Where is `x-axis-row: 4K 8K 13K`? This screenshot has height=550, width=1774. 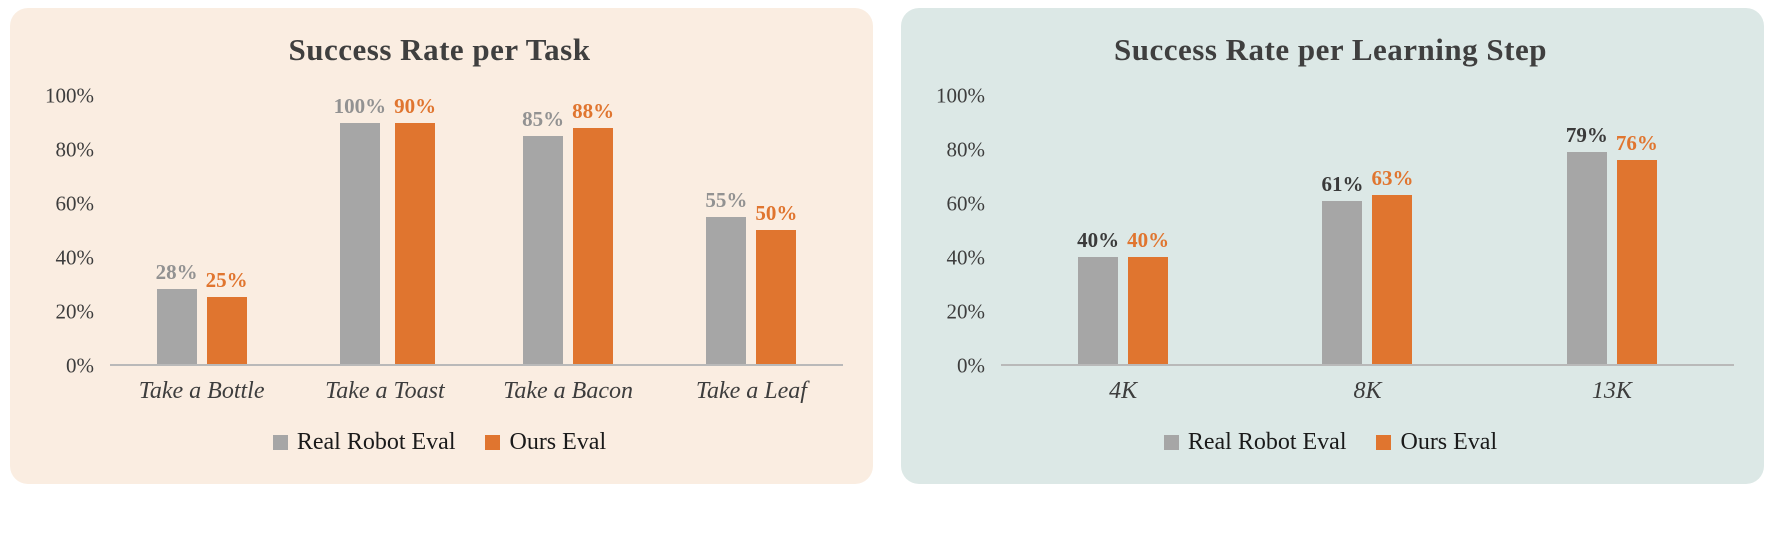 x-axis-row: 4K 8K 13K is located at coordinates (1330, 391).